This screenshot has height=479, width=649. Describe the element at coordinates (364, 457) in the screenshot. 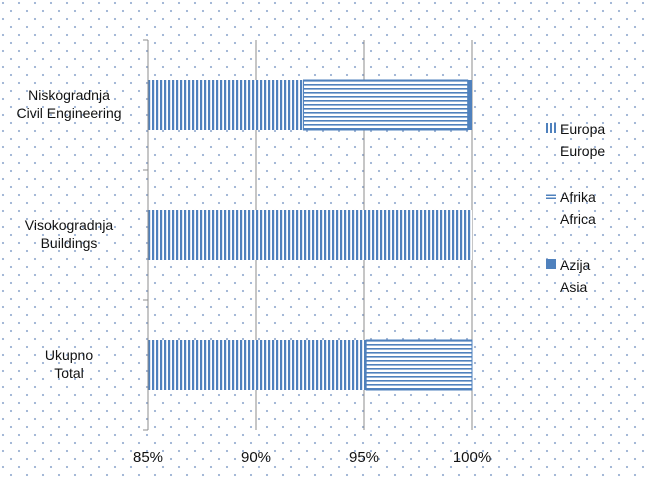

I see `x-tick-label-2: 95%` at that location.